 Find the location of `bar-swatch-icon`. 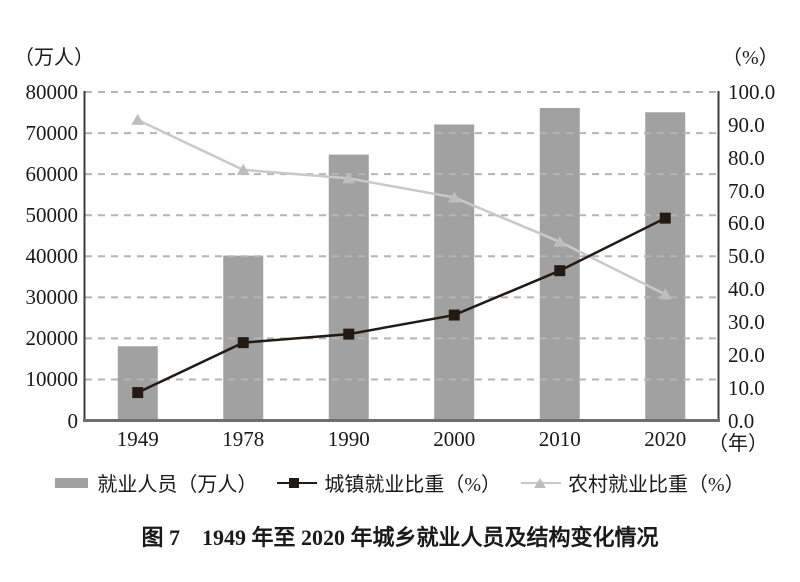

bar-swatch-icon is located at coordinates (72, 482).